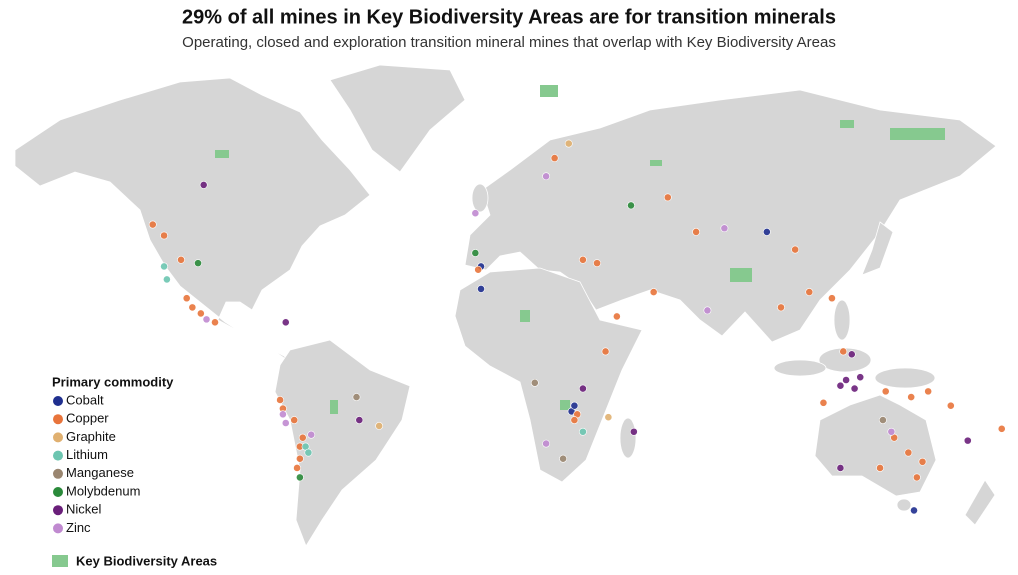  Describe the element at coordinates (84, 509) in the screenshot. I see `legend-label: Nickel` at that location.